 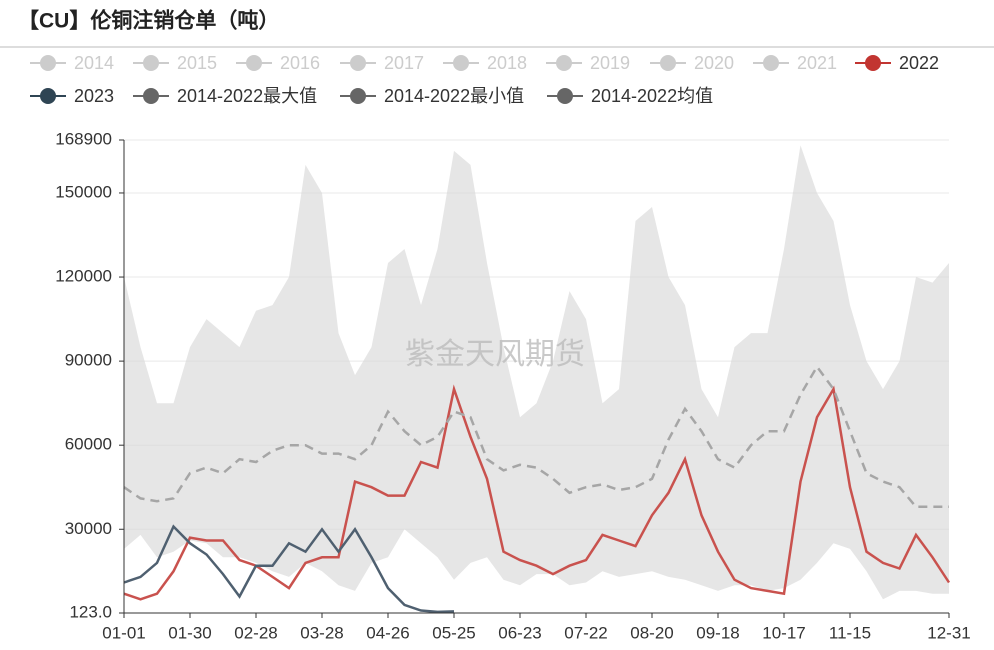 What do you see at coordinates (588, 63) in the screenshot?
I see `legend-item: 2019` at bounding box center [588, 63].